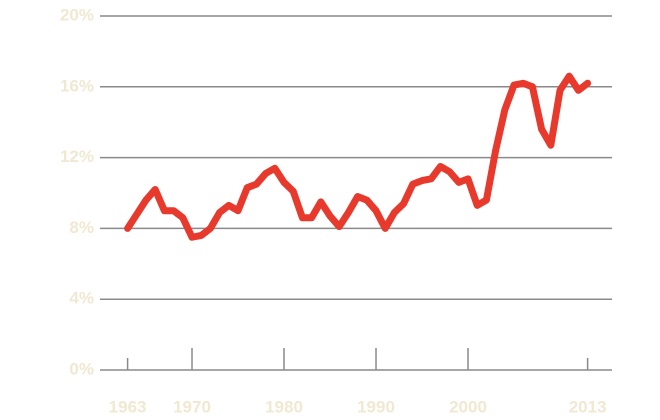 The height and width of the screenshot is (420, 660). Describe the element at coordinates (81, 227) in the screenshot. I see `y-tick-label: 8%` at that location.